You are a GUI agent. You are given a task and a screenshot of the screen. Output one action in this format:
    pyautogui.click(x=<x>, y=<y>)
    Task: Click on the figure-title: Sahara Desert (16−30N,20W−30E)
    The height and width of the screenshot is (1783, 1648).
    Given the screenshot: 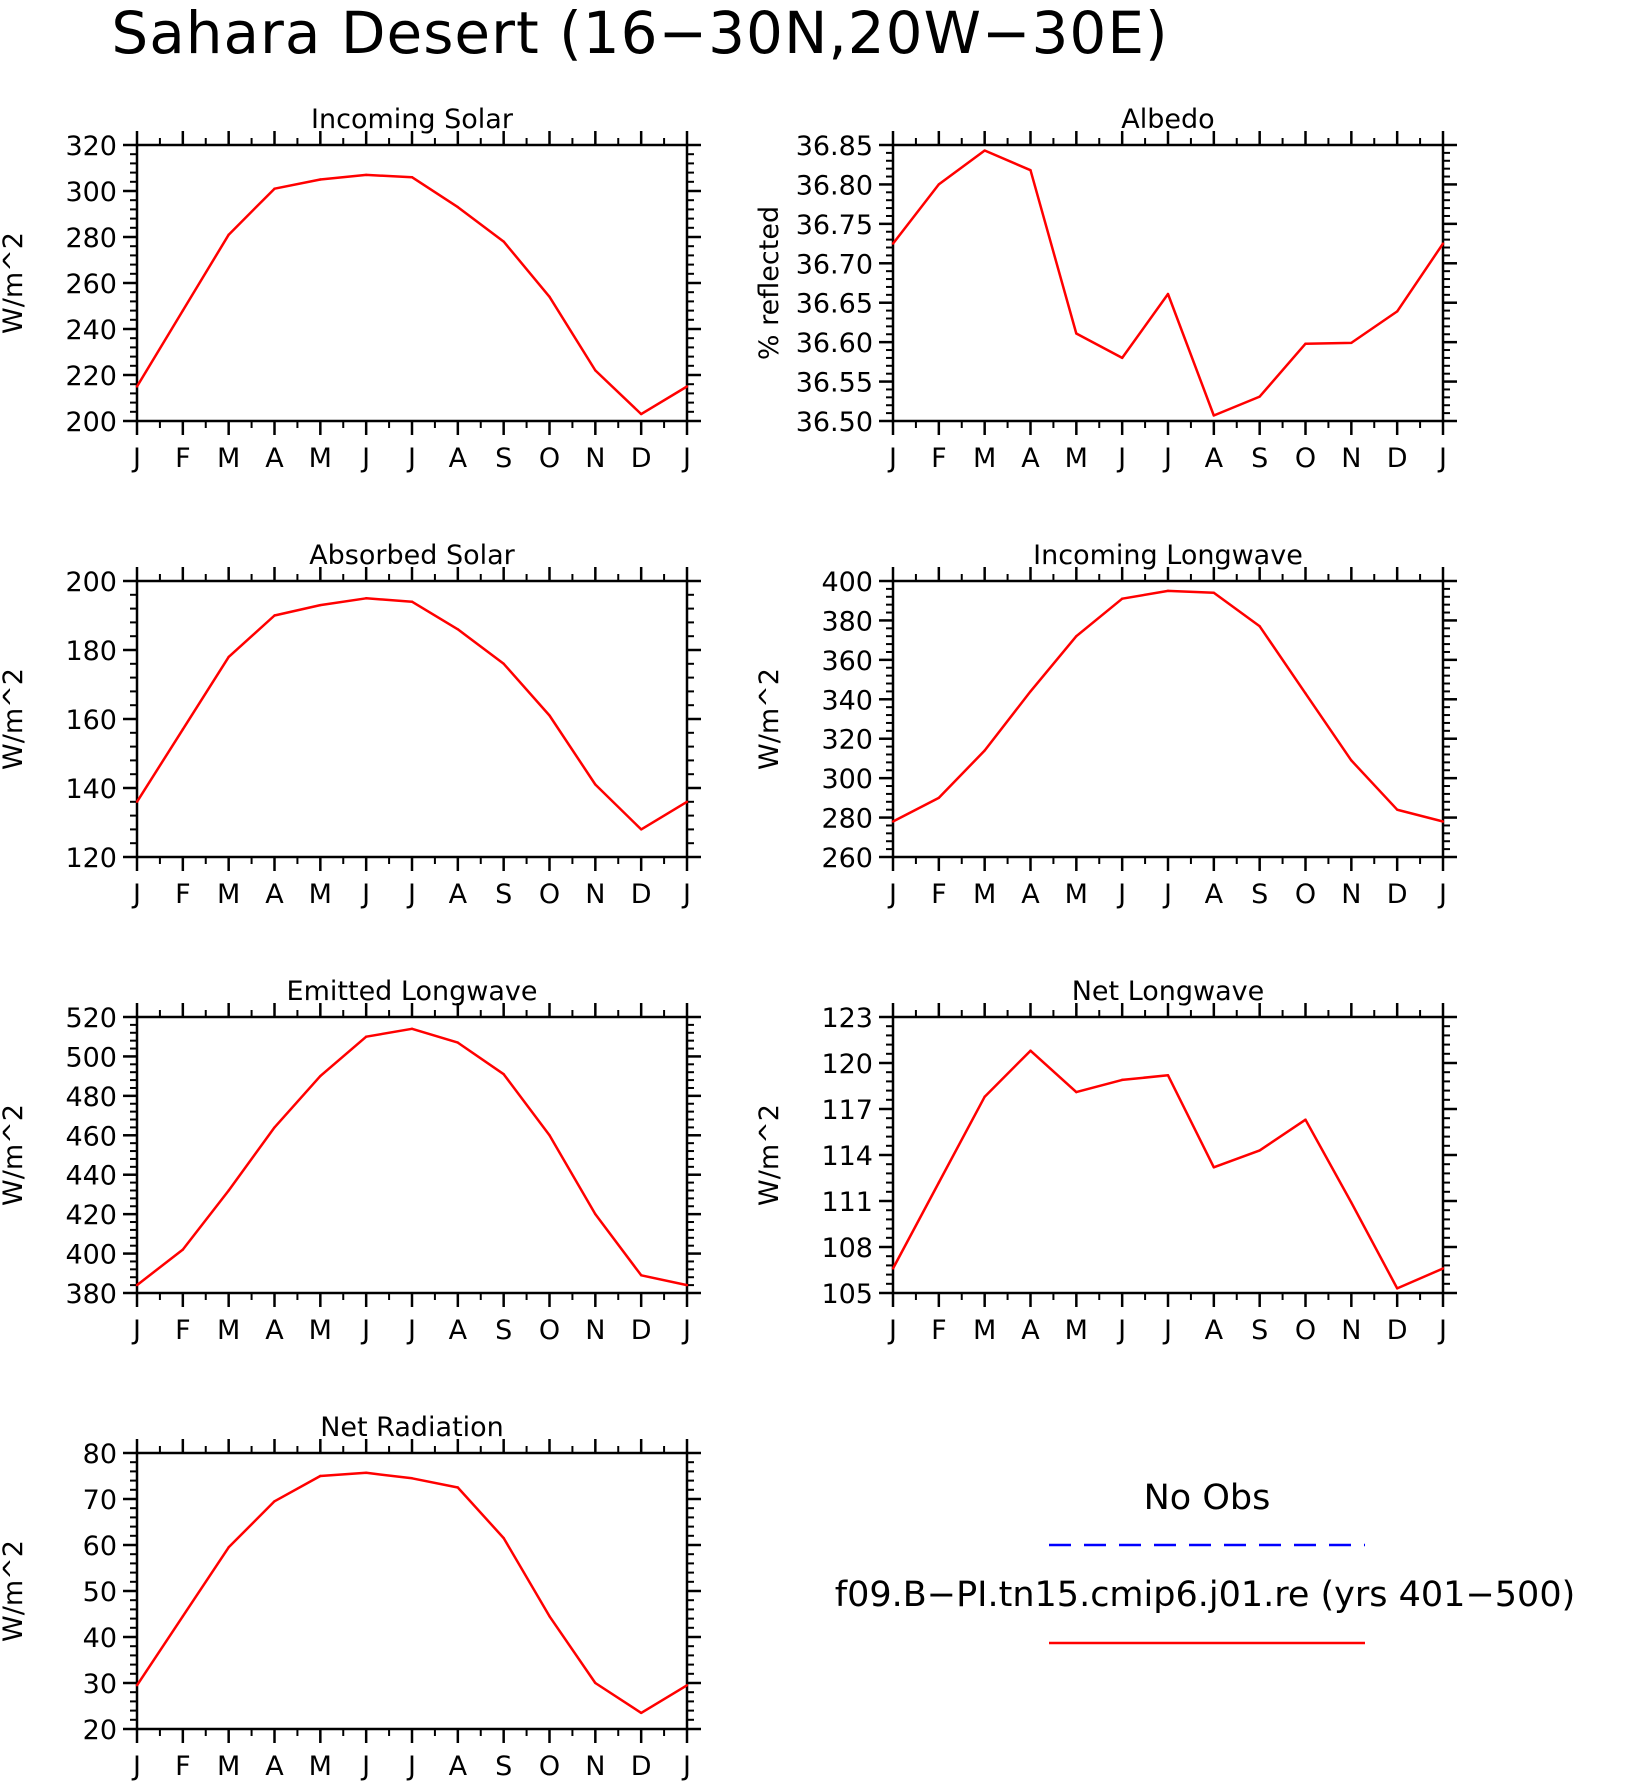 What is the action you would take?
    pyautogui.click(x=639, y=33)
    